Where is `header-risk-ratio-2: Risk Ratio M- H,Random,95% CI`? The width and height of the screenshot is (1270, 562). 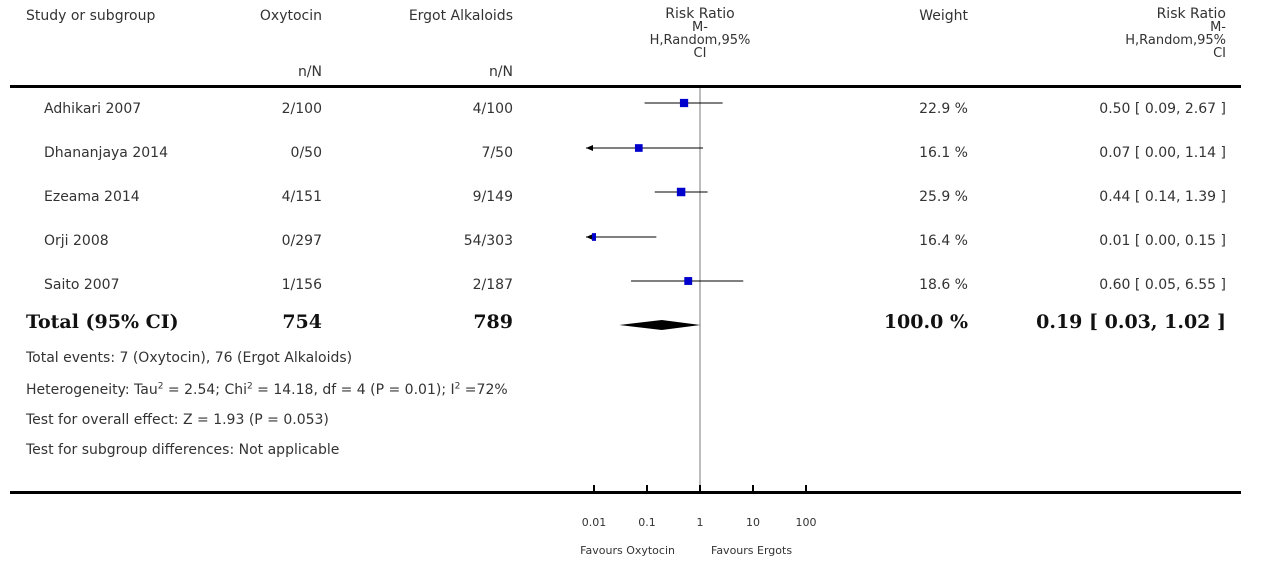 header-risk-ratio-2: Risk Ratio M- H,Random,95% CI is located at coordinates (1168, 33).